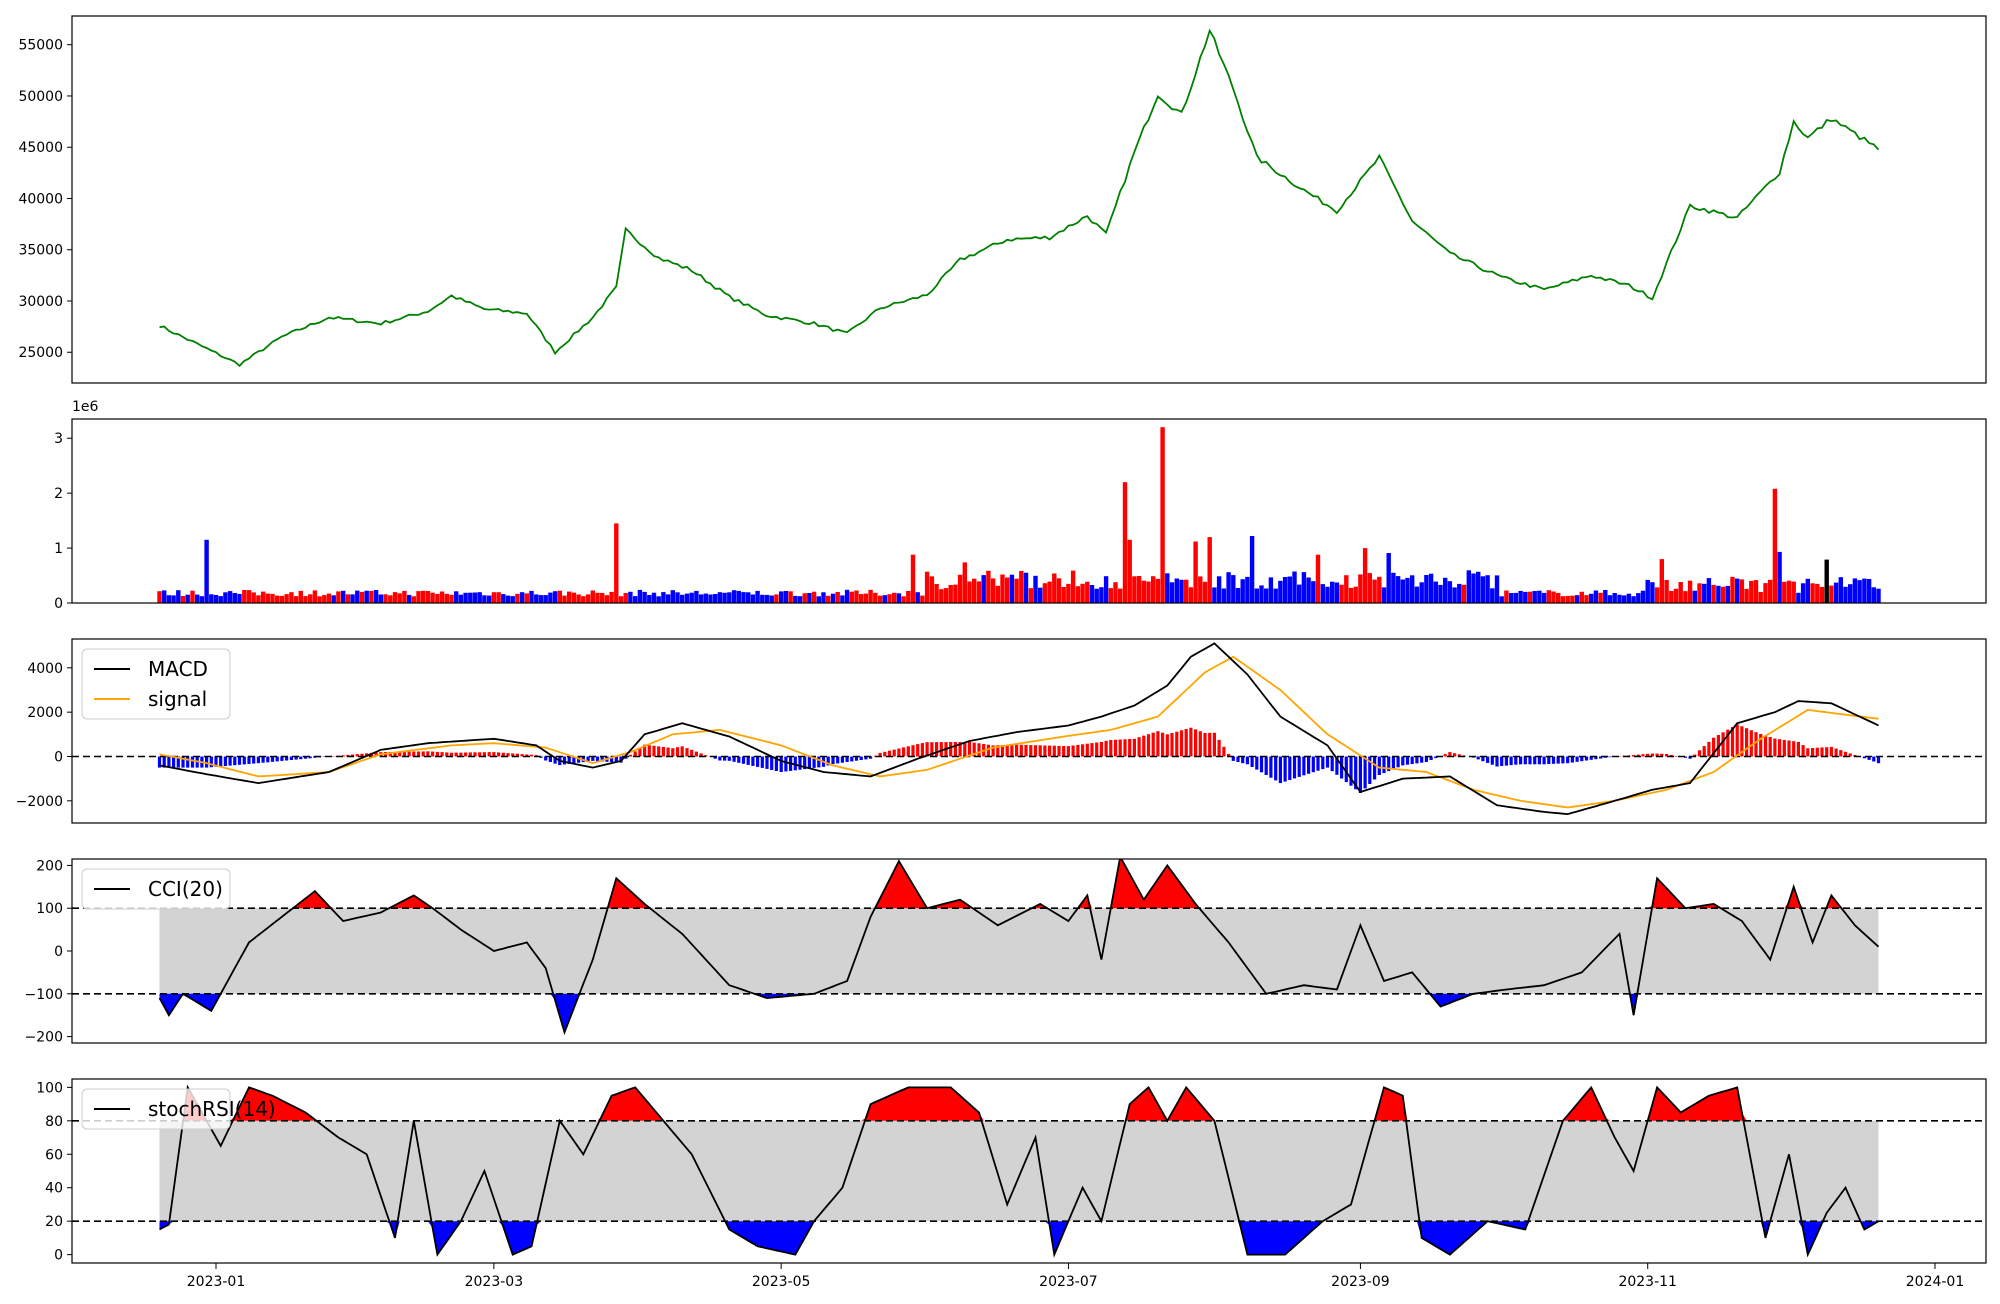 The image size is (2000, 1304). What do you see at coordinates (44, 995) in the screenshot?
I see `cci-ytick-label: −100` at bounding box center [44, 995].